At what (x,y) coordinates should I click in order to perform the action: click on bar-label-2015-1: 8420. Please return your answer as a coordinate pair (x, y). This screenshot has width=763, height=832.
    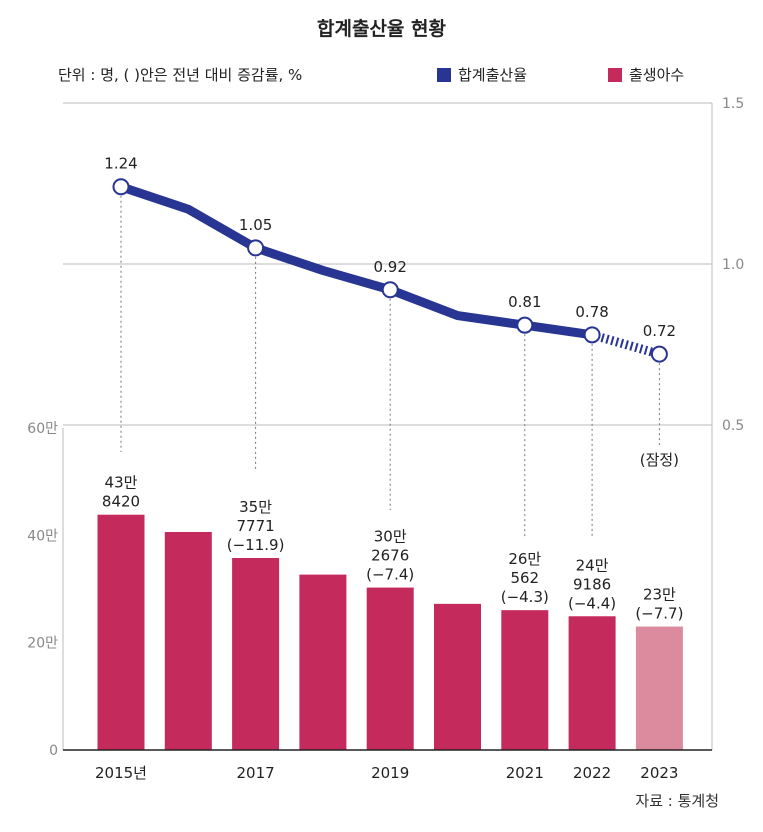
    Looking at the image, I should click on (121, 502).